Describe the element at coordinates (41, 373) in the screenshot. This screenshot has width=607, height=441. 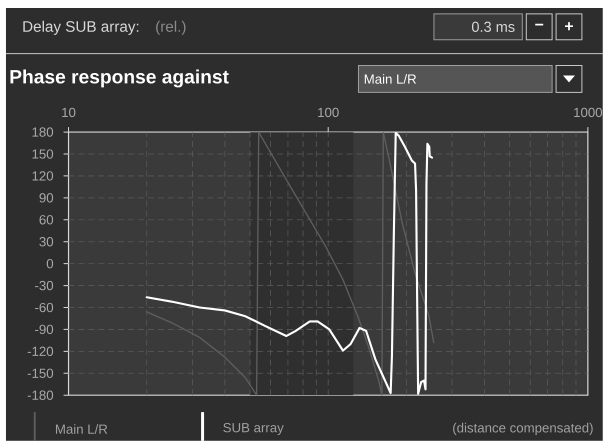
I see `y-tick-label: -150` at that location.